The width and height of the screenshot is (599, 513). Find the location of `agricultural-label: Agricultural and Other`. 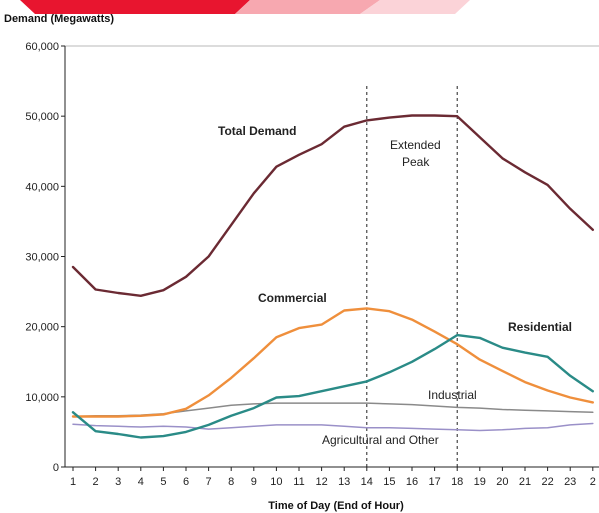

agricultural-label: Agricultural and Other is located at coordinates (380, 440).